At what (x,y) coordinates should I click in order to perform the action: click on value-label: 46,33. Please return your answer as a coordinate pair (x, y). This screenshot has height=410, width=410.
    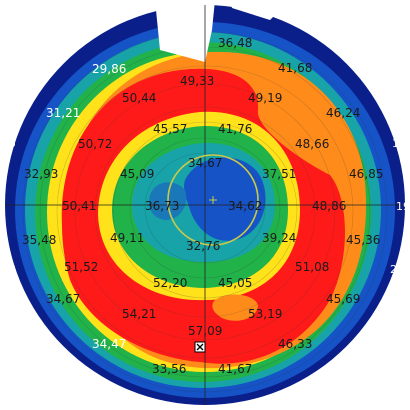
    Looking at the image, I should click on (295, 344).